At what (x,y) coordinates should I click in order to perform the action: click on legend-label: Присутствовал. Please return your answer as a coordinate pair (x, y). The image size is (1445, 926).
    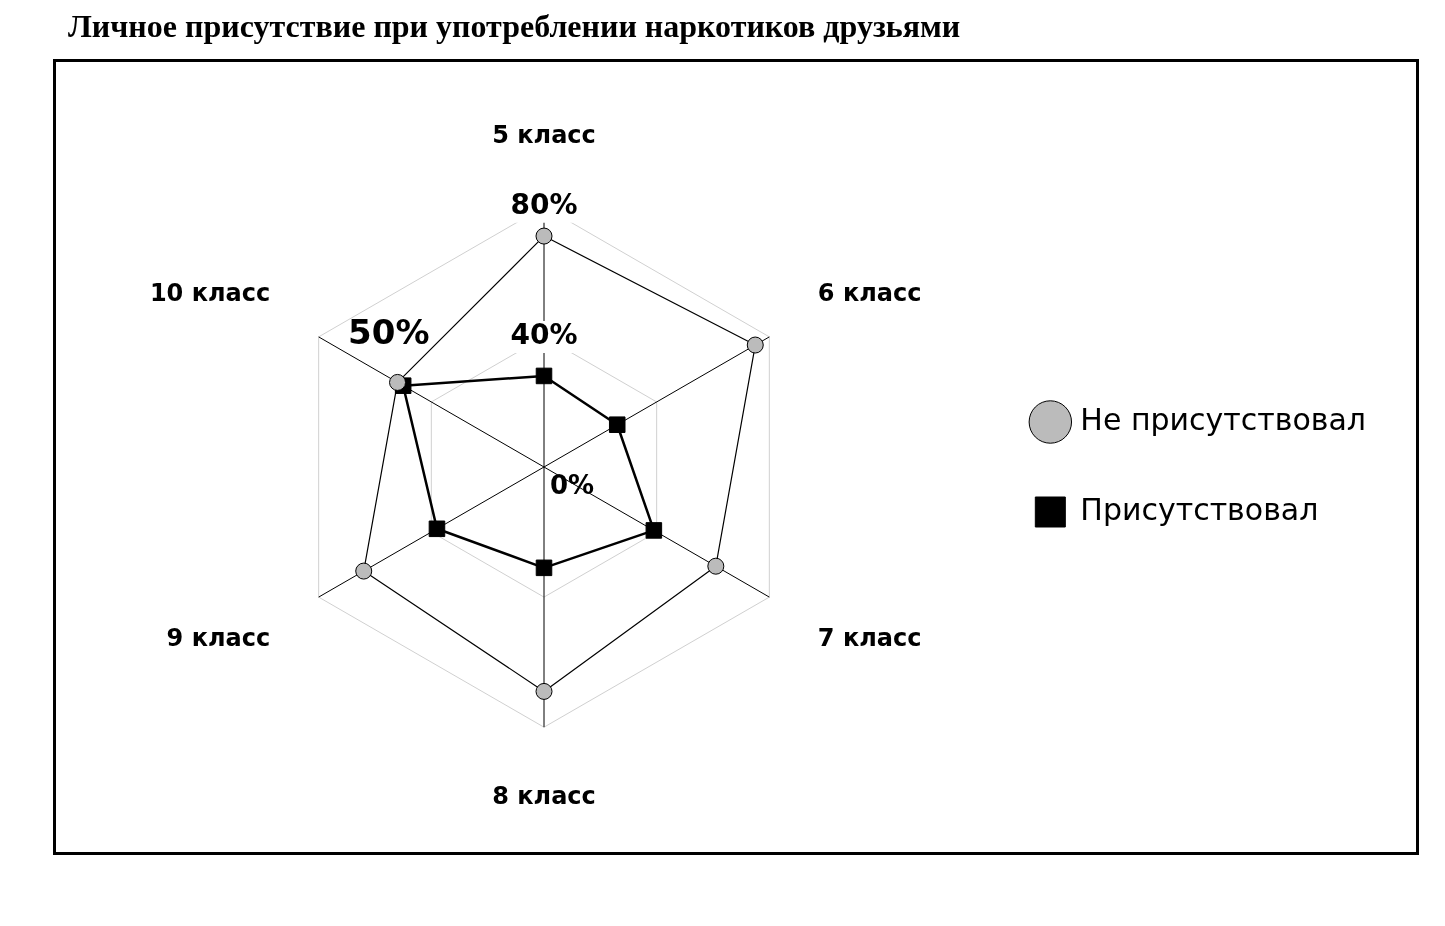
    Looking at the image, I should click on (1199, 509).